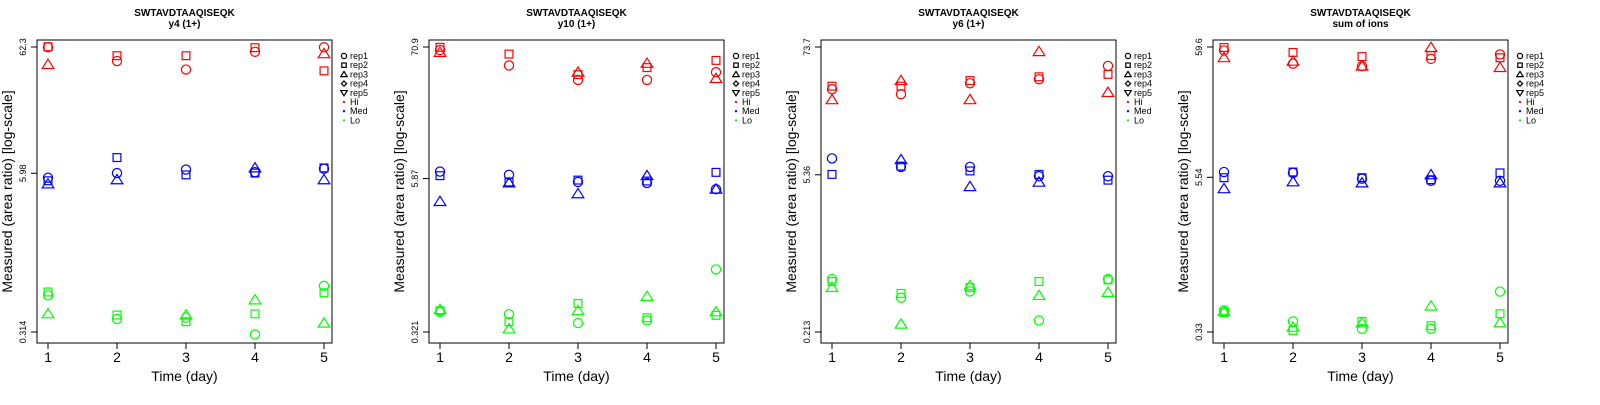 The width and height of the screenshot is (1600, 405). I want to click on legend-marker-rep1, so click(344, 56).